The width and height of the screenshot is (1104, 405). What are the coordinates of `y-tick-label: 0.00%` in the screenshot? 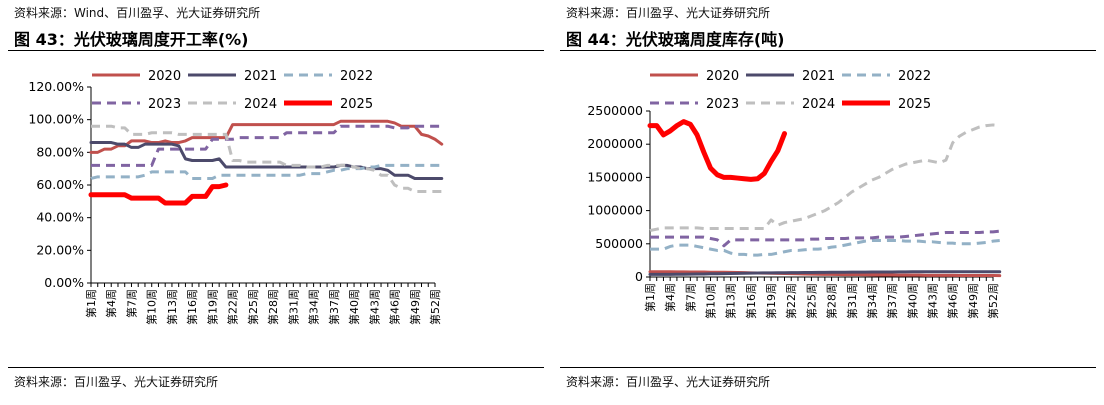 It's located at (64, 282).